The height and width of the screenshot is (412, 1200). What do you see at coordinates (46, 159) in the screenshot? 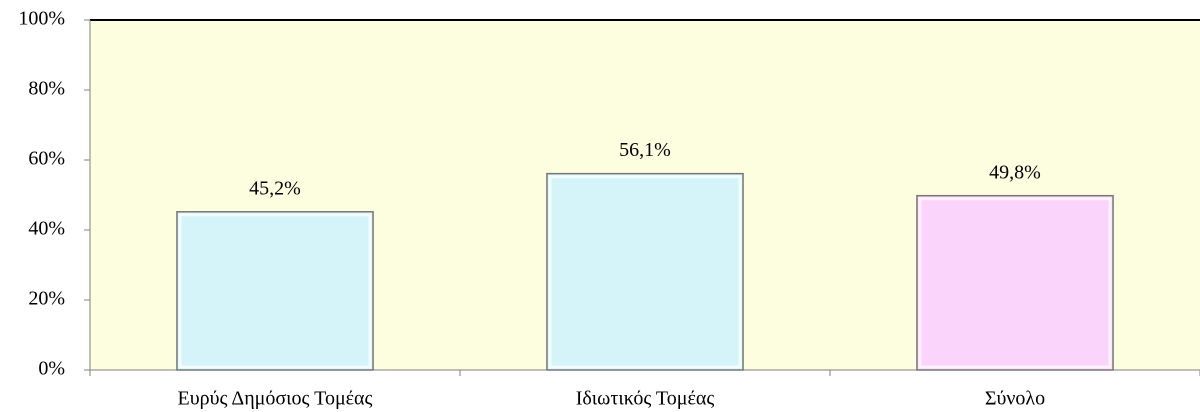
I see `y-tick-label: 60%` at bounding box center [46, 159].